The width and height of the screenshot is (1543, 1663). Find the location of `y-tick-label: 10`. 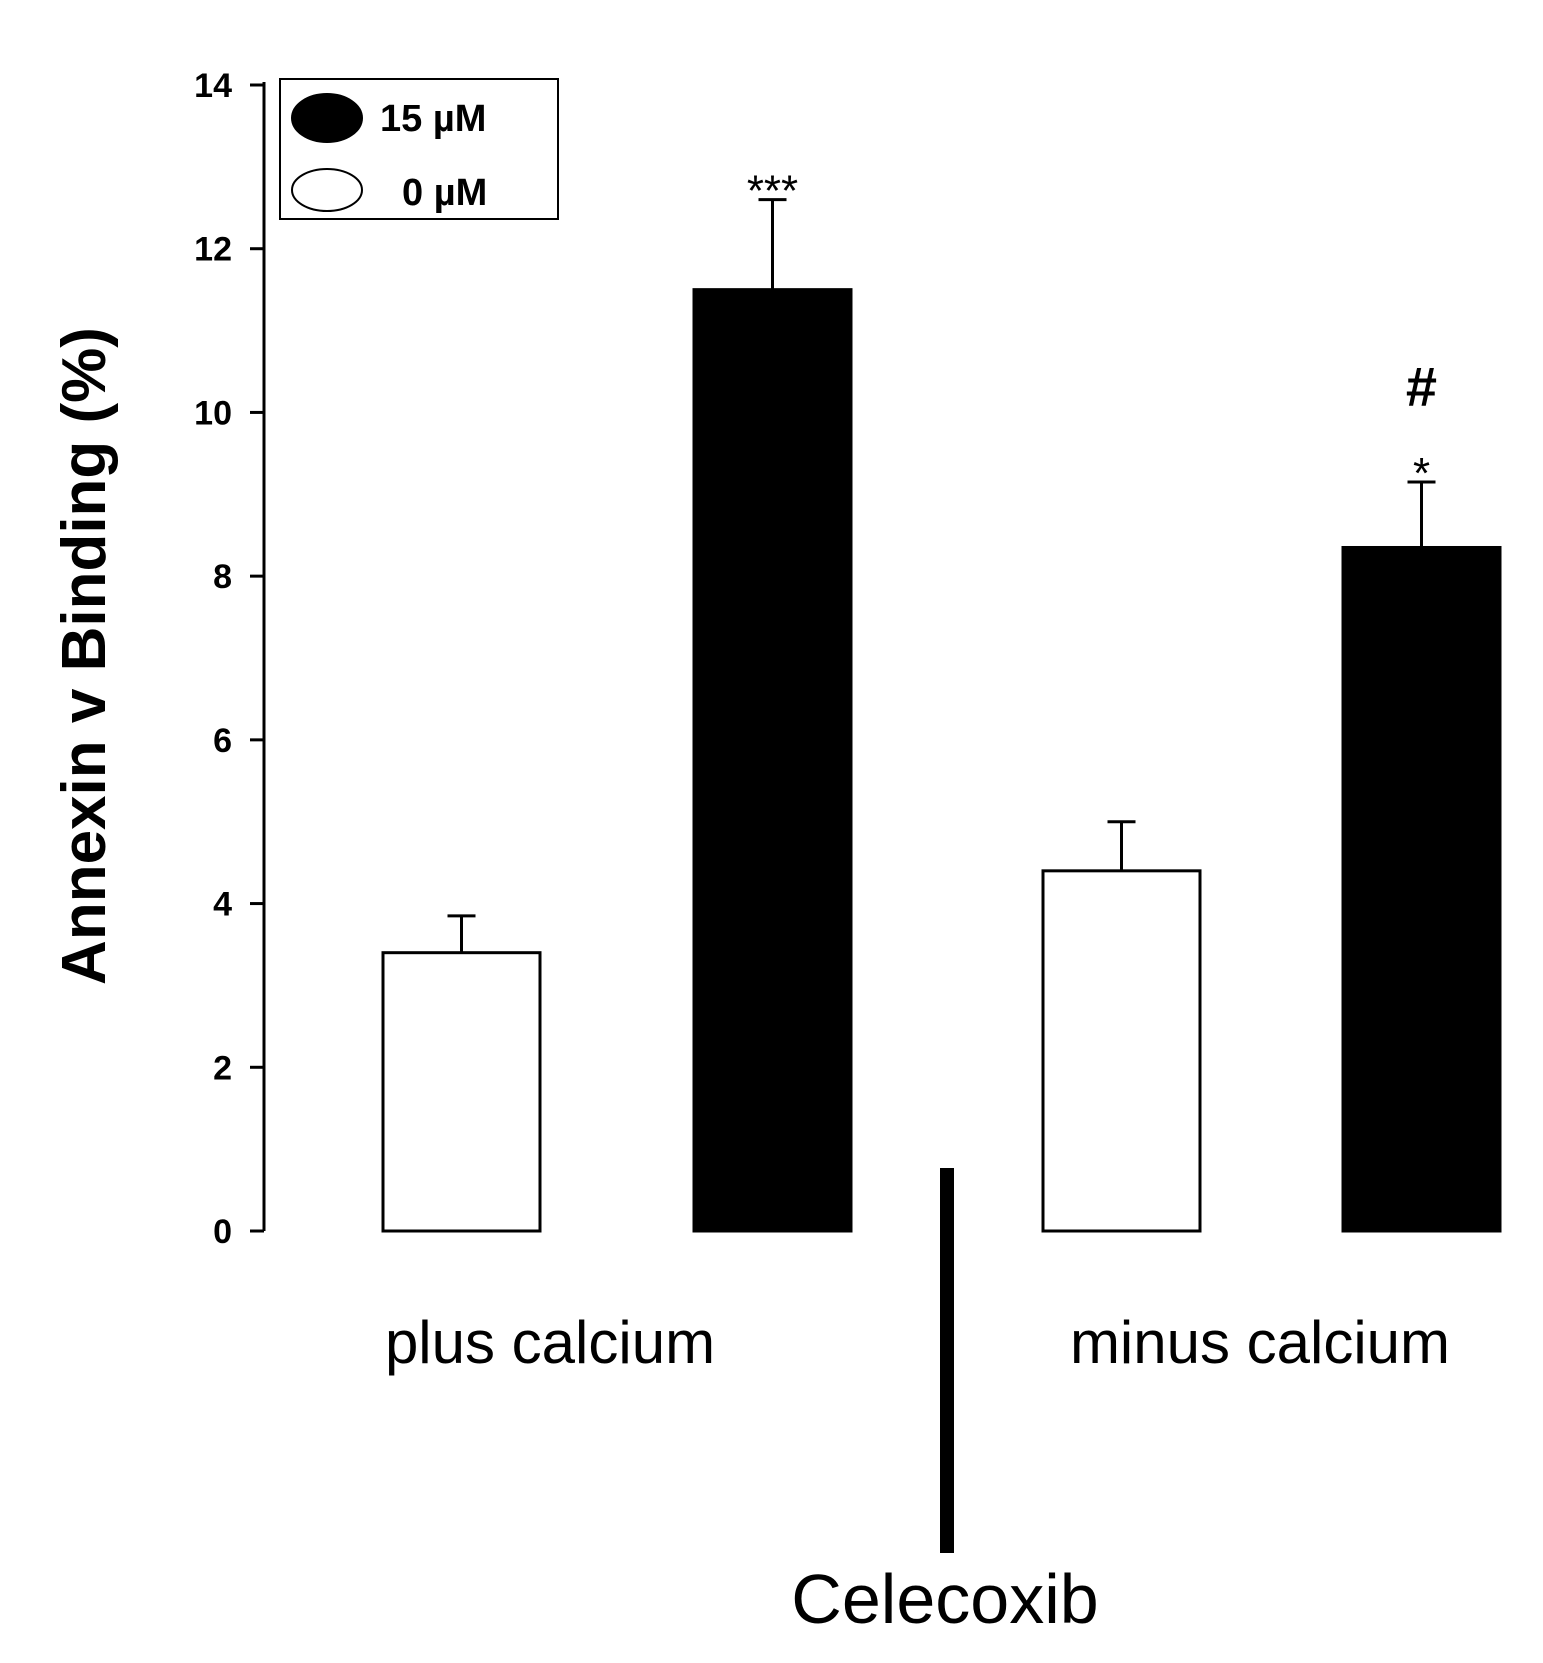

y-tick-label: 10 is located at coordinates (213, 413).